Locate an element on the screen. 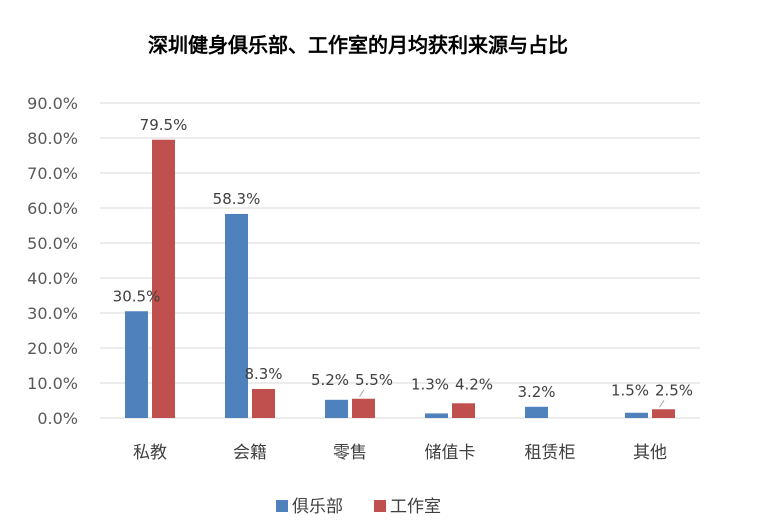 This screenshot has height=531, width=760. legend-label: 工作室 is located at coordinates (415, 507).